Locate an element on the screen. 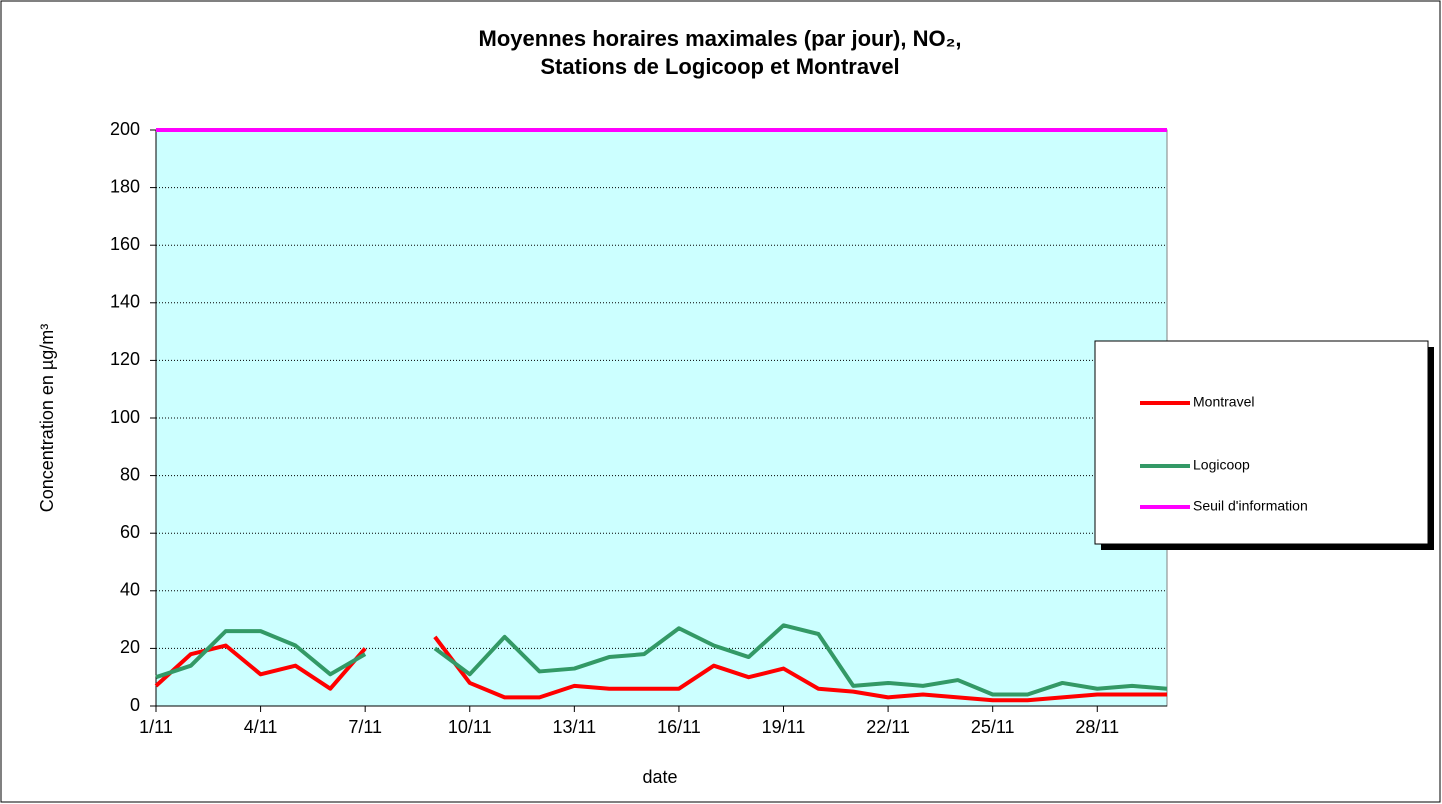  x-tick-label: 1/11 is located at coordinates (156, 727).